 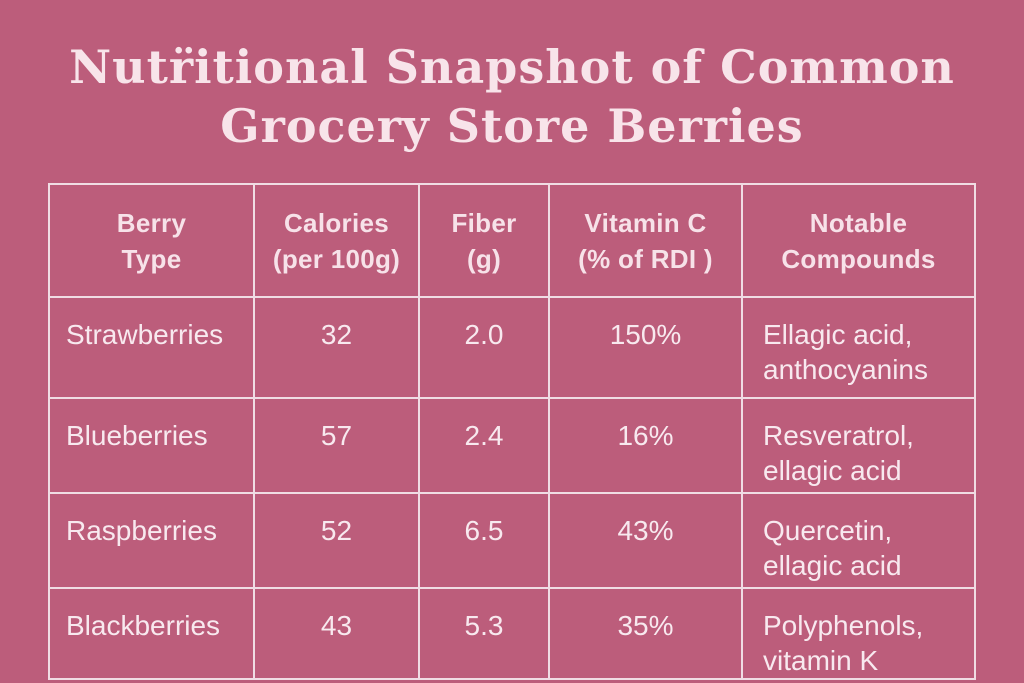 What do you see at coordinates (336, 347) in the screenshot?
I see `cell-calories: 32` at bounding box center [336, 347].